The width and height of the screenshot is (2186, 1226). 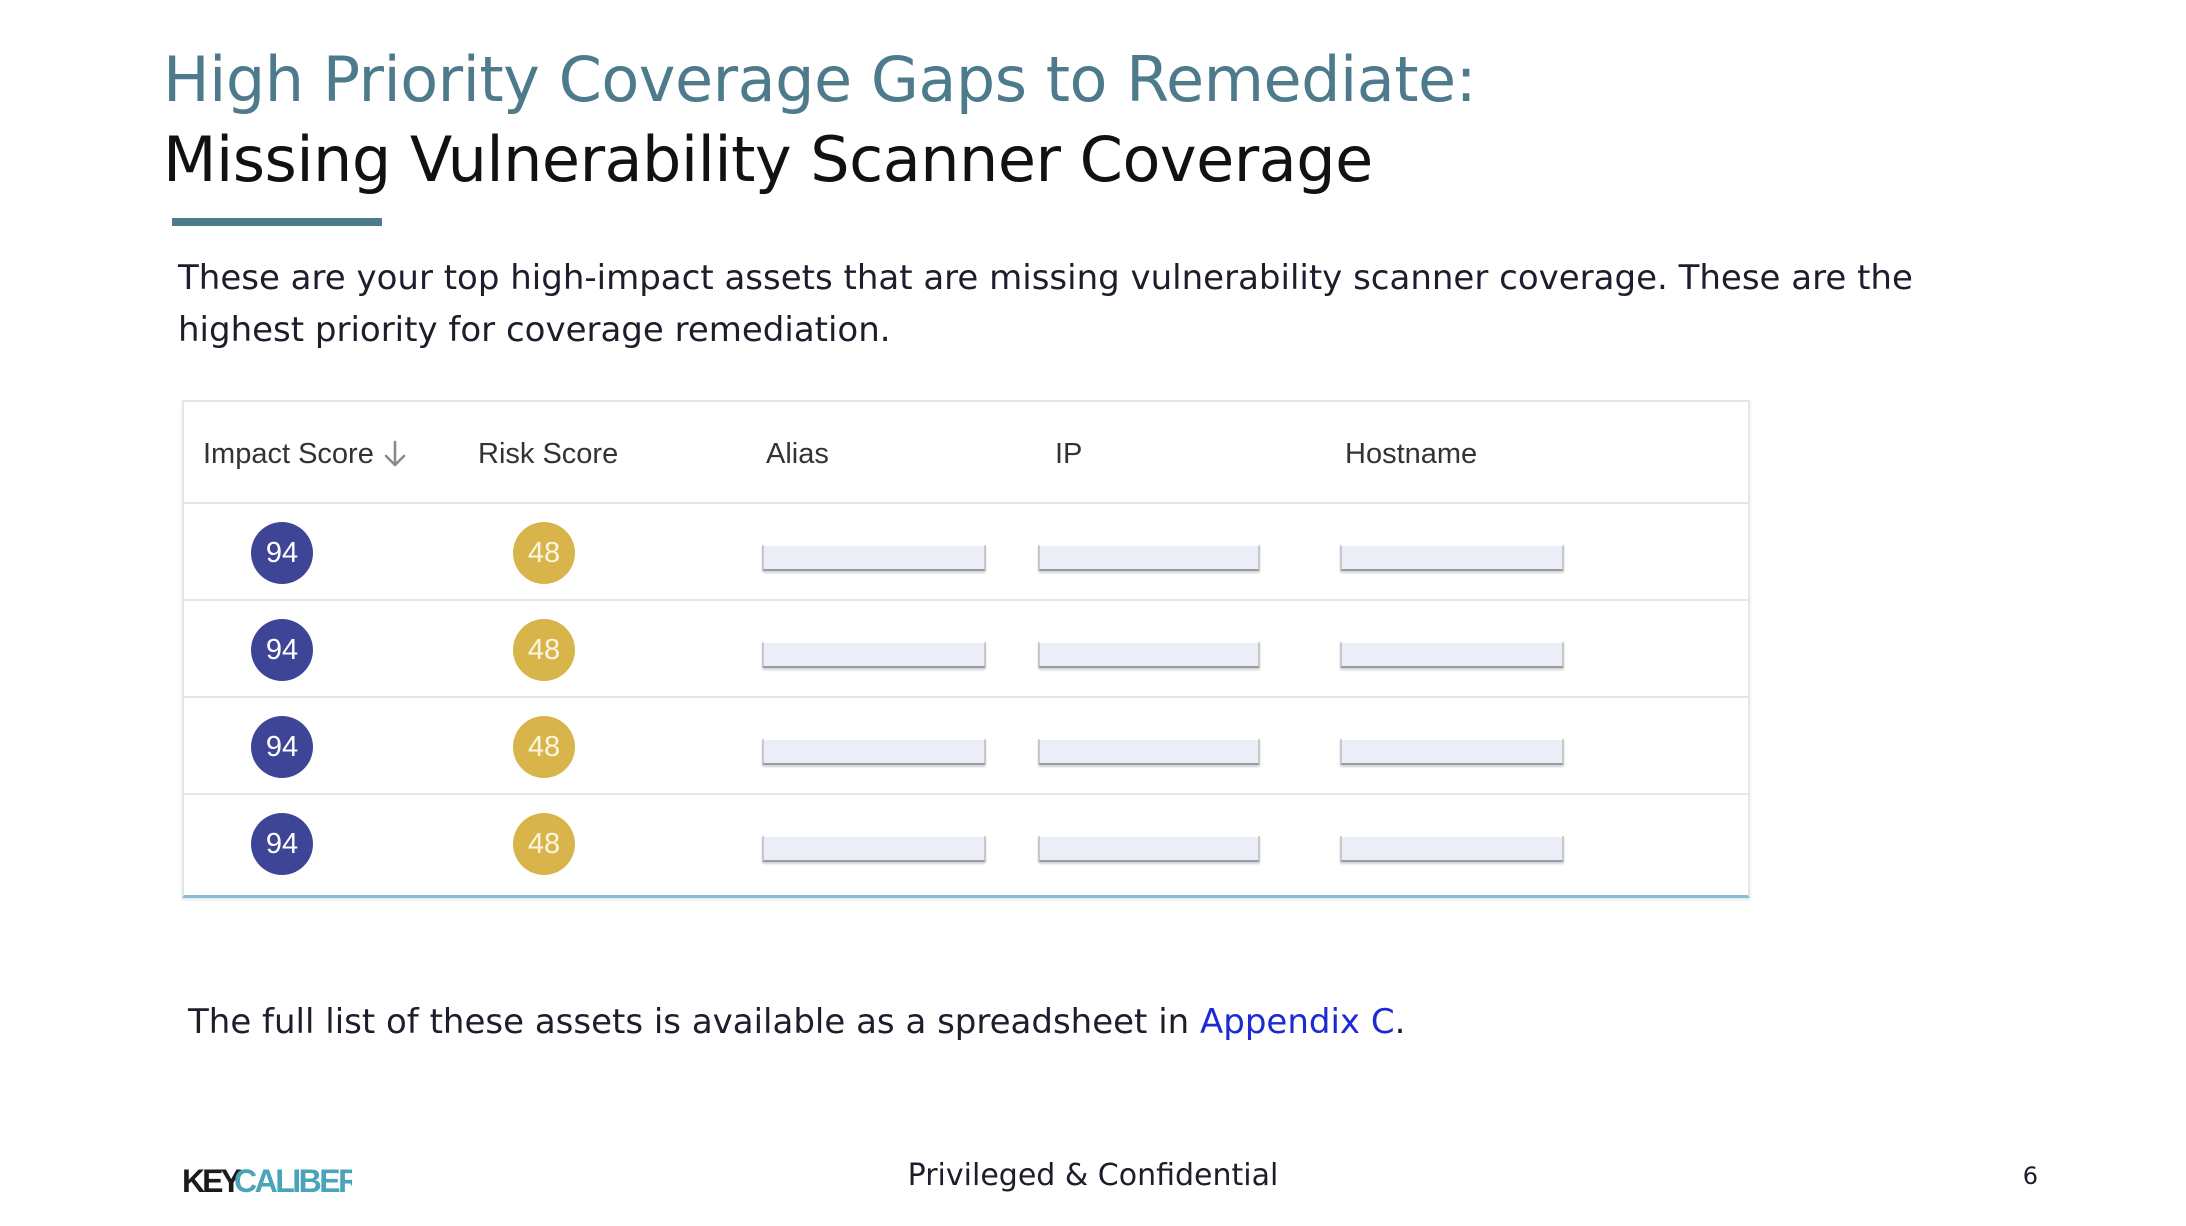 What do you see at coordinates (288, 454) in the screenshot?
I see `impact-score-header-label: Impact Score` at bounding box center [288, 454].